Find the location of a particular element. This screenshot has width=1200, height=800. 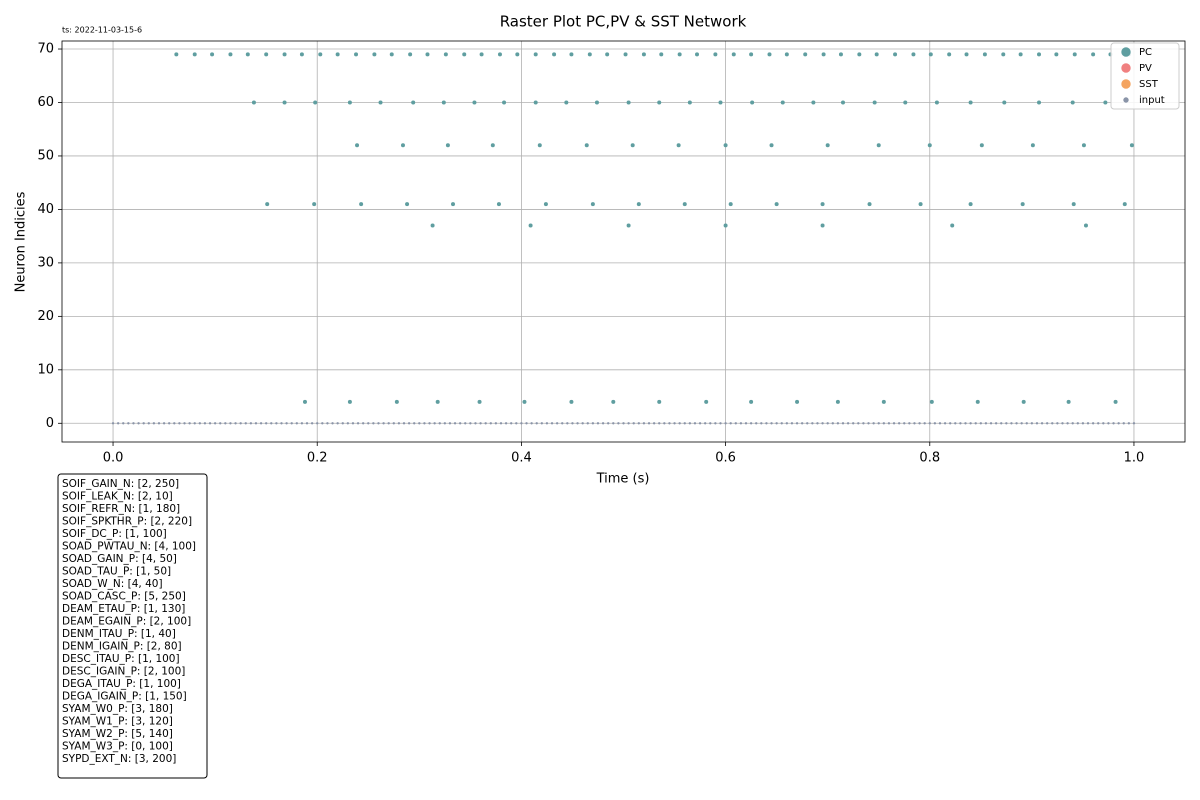

parameter-line: DEGA_ITAU_P: [1, 100] is located at coordinates (121, 684).